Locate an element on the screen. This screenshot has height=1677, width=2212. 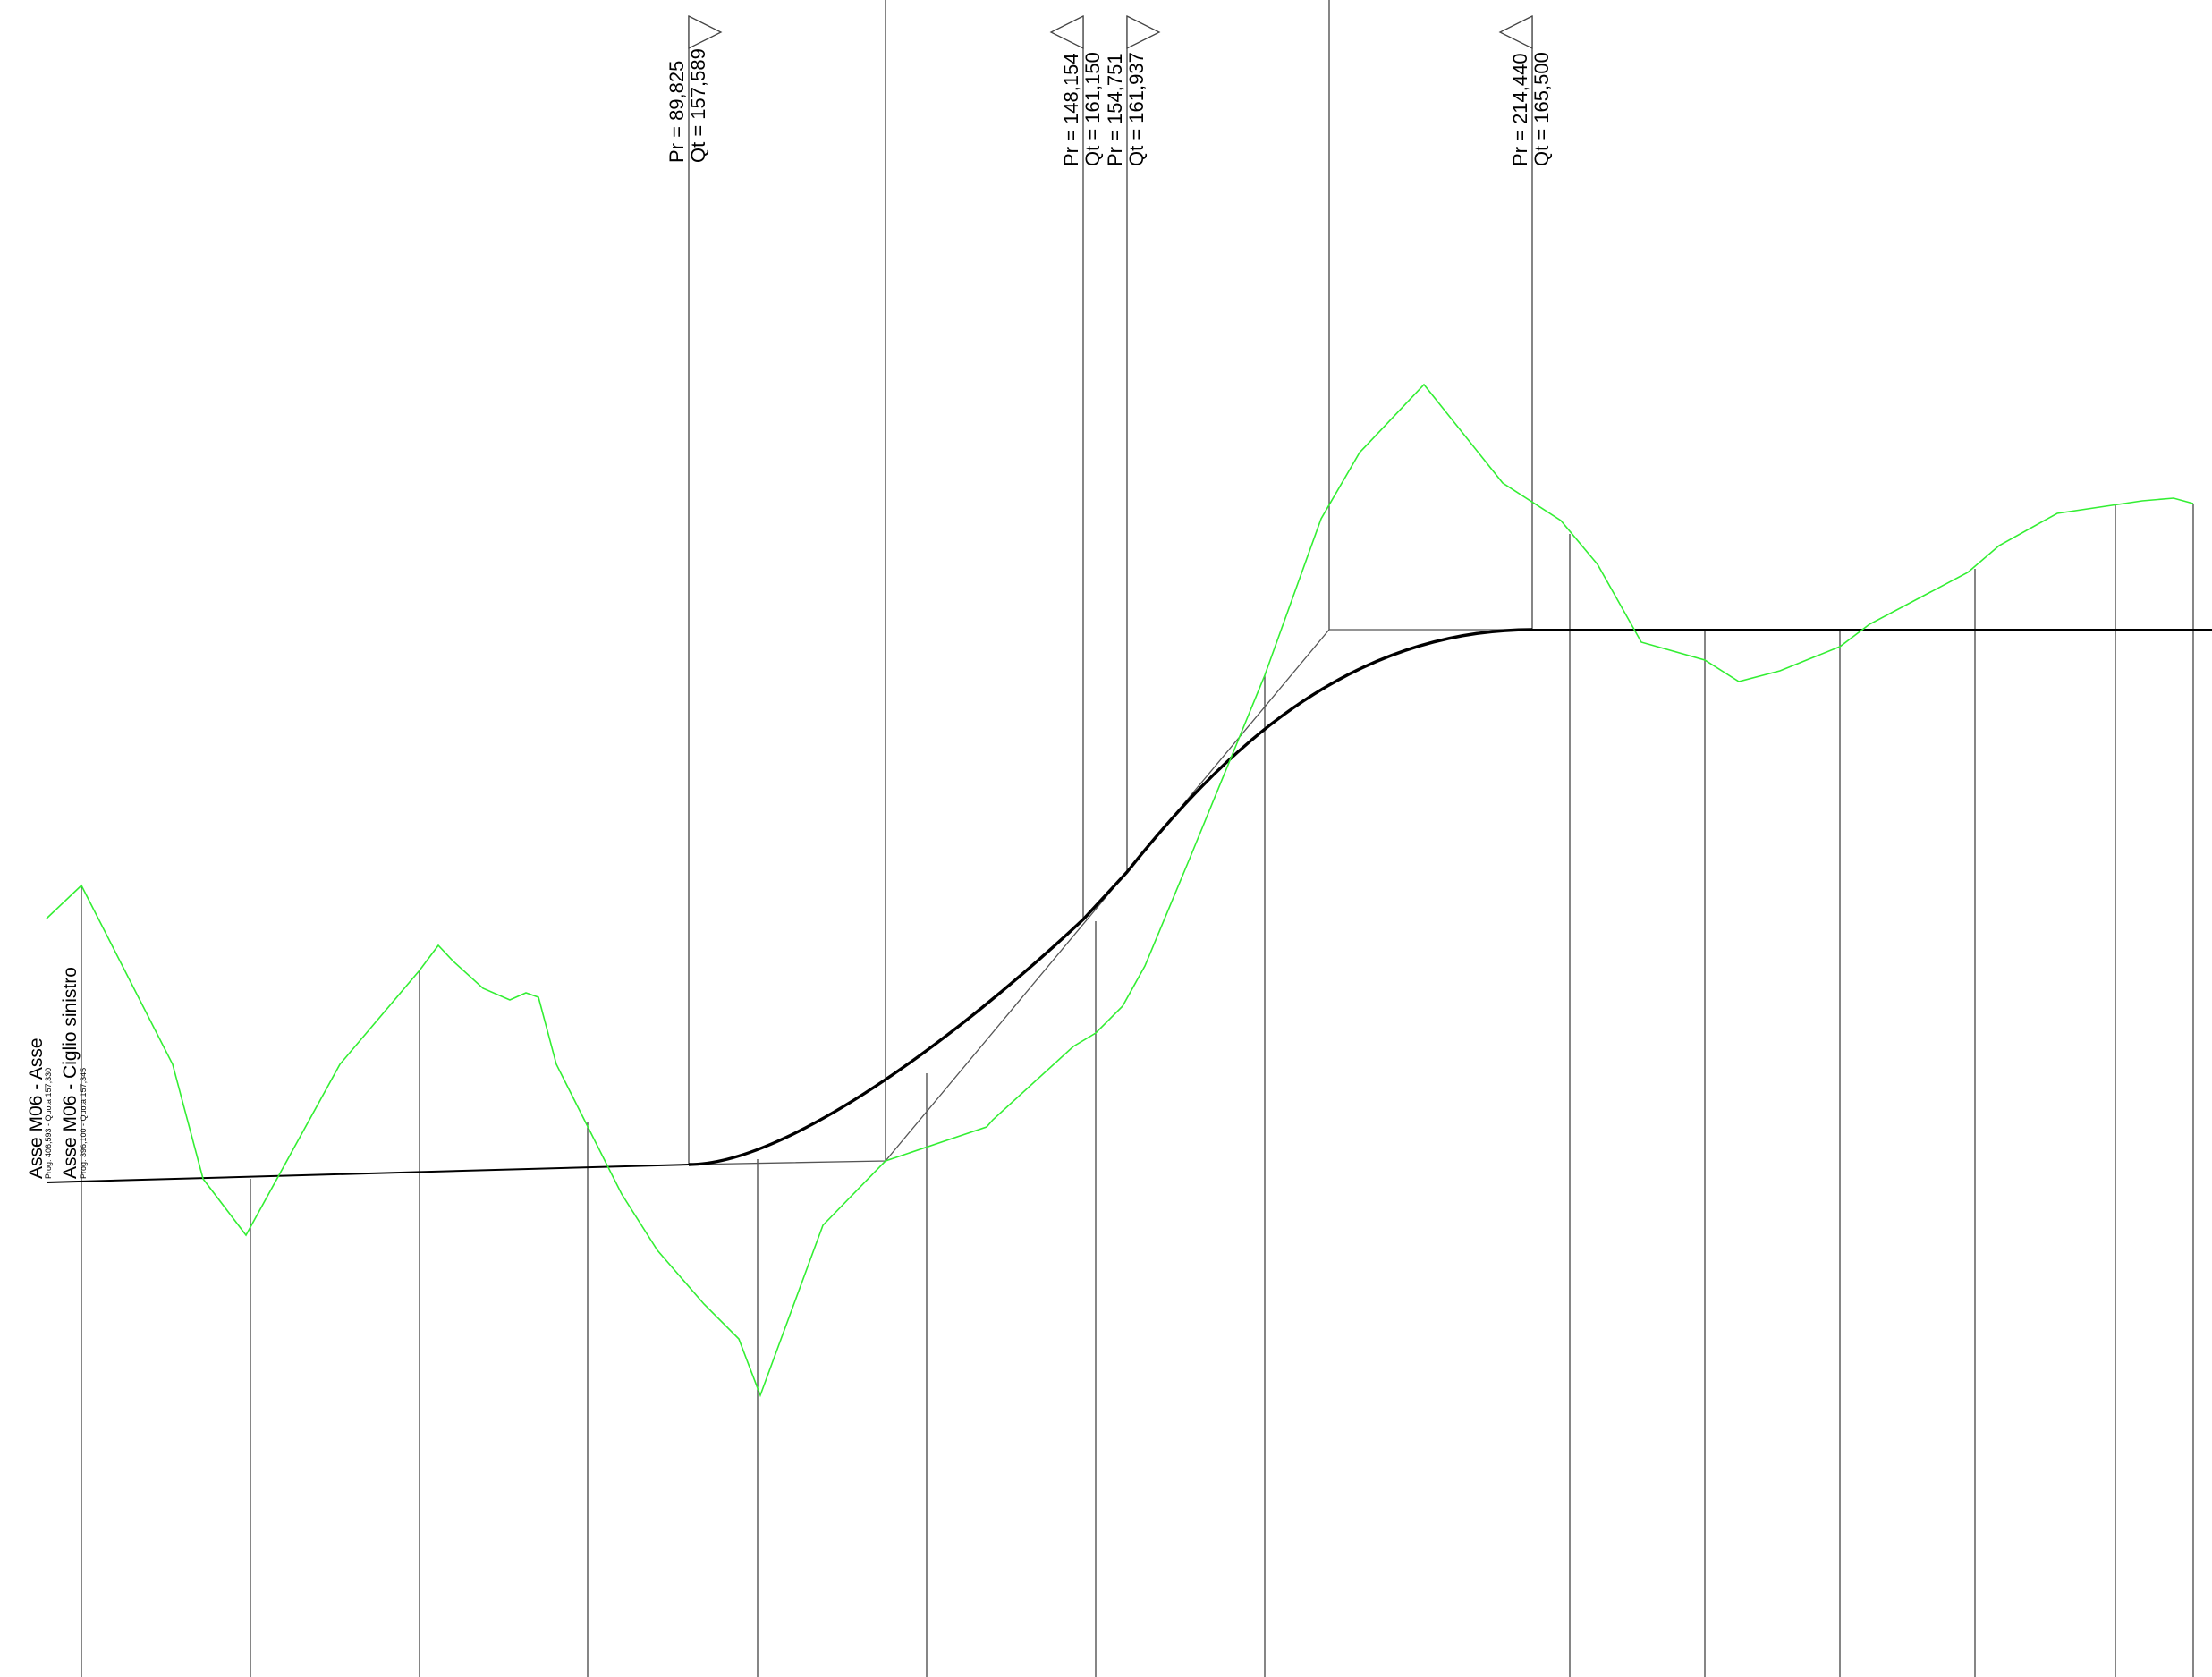
marker-pr-label: Pr = 214,440 is located at coordinates (1520, 109).